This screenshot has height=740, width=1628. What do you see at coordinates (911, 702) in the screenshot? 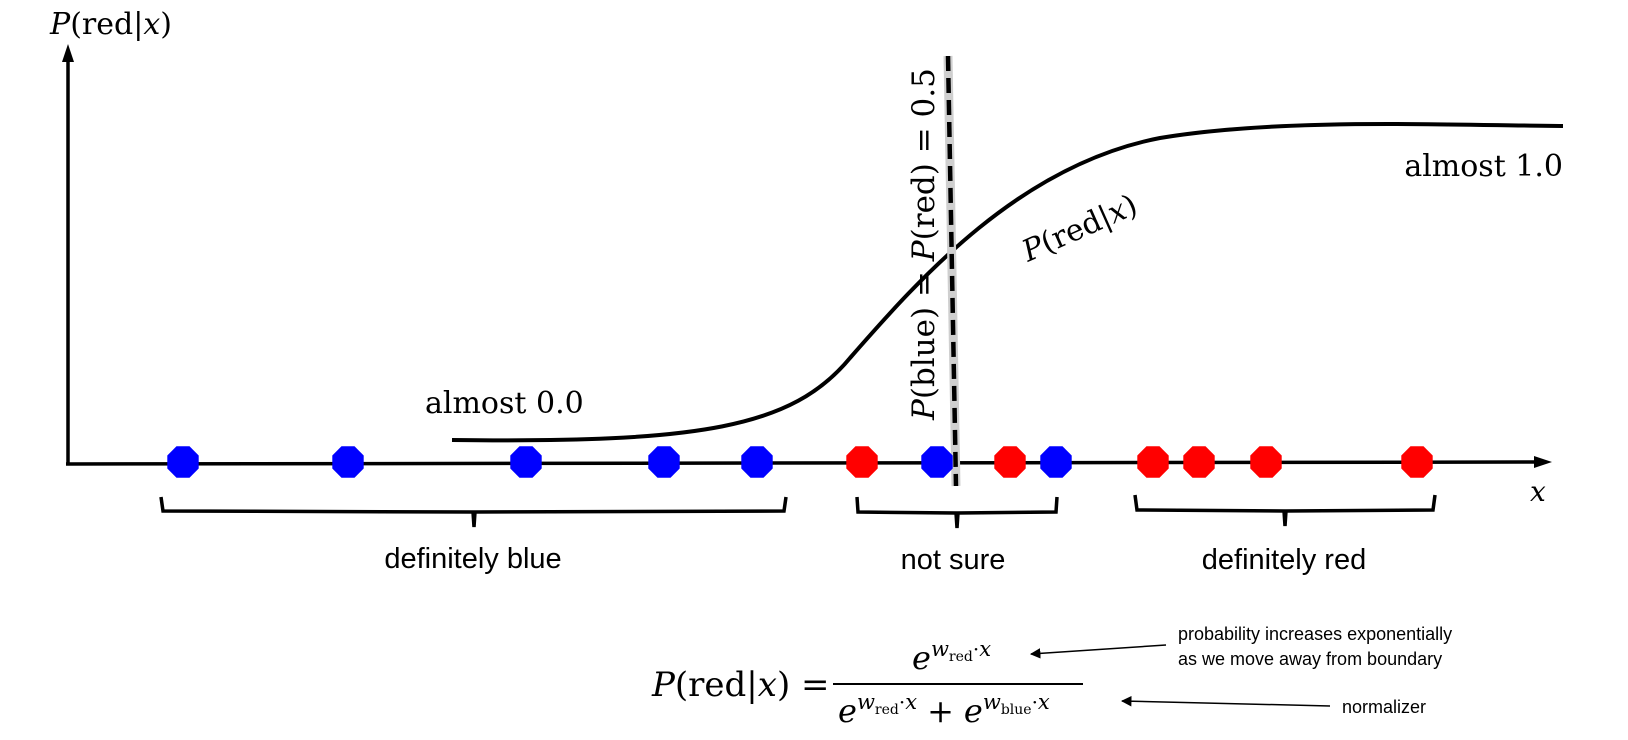
I see `denominator-x1: x` at bounding box center [911, 702].